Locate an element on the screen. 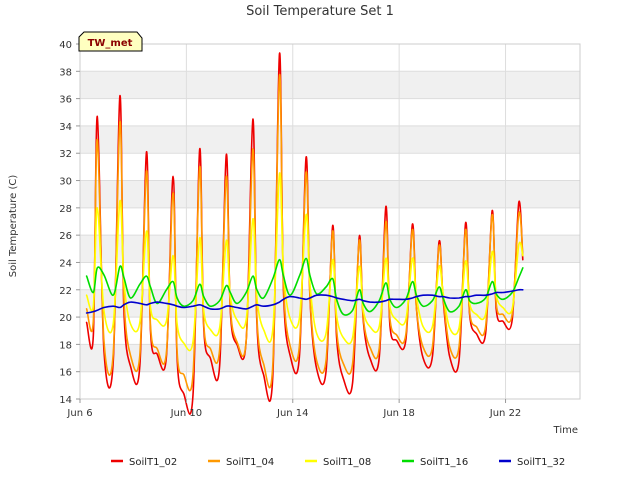 The width and height of the screenshot is (640, 480). x-tick-label: Jun 14 is located at coordinates (292, 413).